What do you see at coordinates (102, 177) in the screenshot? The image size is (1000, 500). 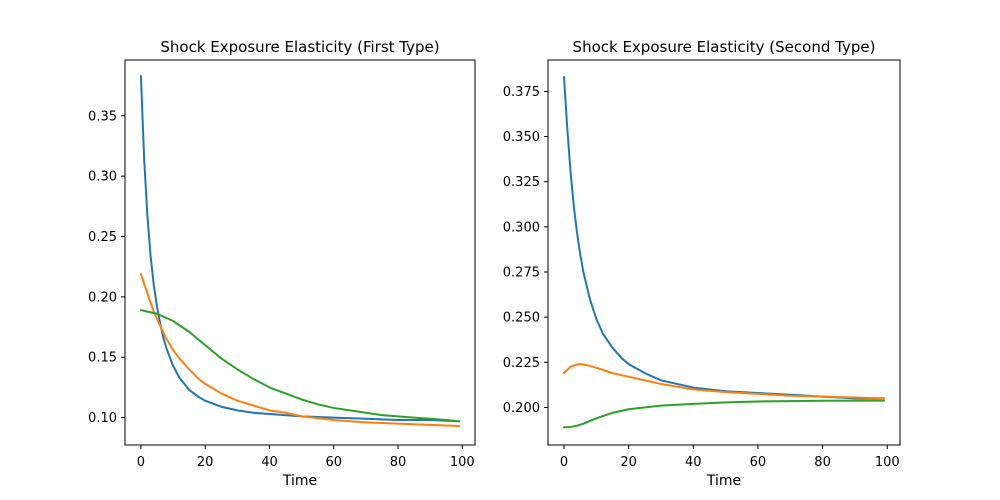 I see `y-tick-label: 0.30` at bounding box center [102, 177].